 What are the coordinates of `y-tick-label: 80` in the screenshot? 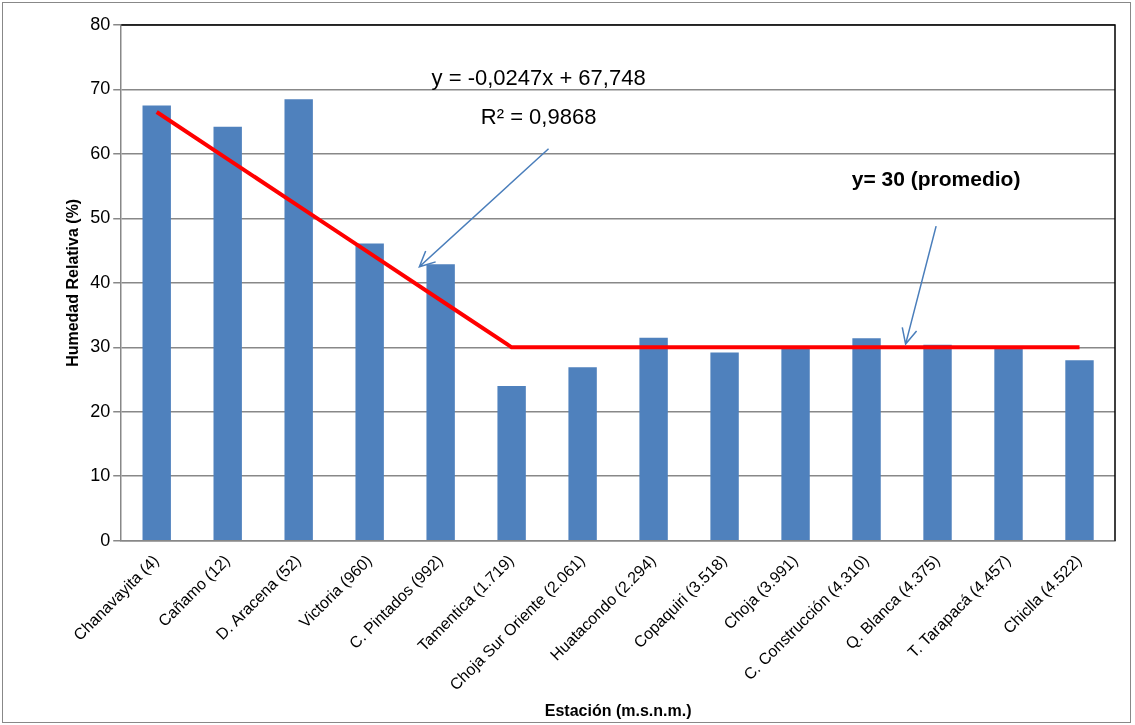 It's located at (100, 23).